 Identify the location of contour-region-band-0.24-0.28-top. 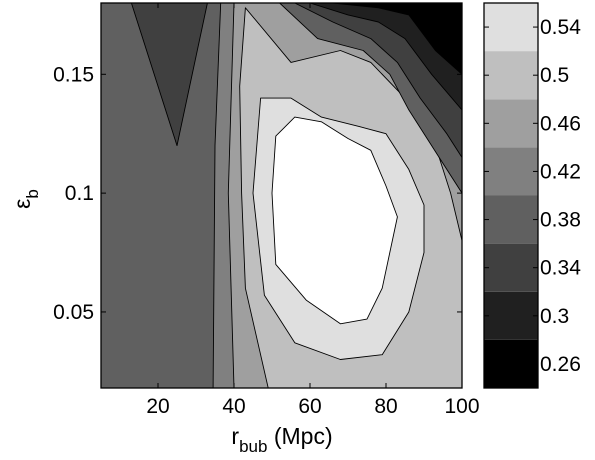
(397, 39).